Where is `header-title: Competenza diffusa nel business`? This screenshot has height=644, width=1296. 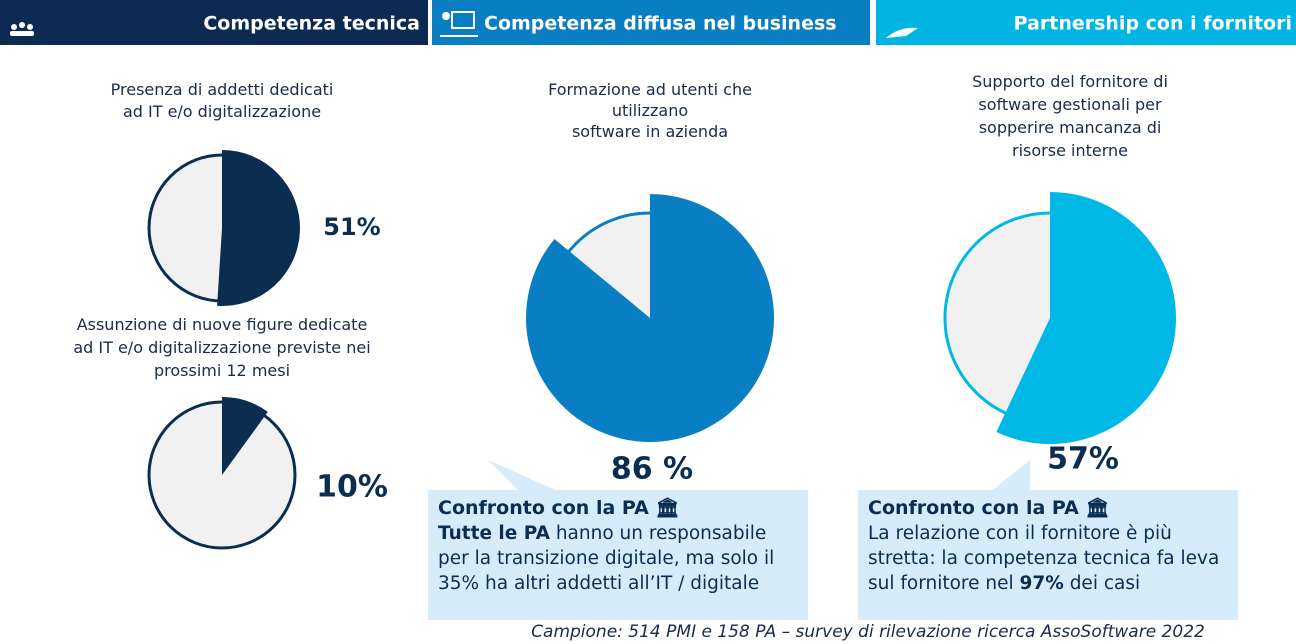 header-title: Competenza diffusa nel business is located at coordinates (660, 24).